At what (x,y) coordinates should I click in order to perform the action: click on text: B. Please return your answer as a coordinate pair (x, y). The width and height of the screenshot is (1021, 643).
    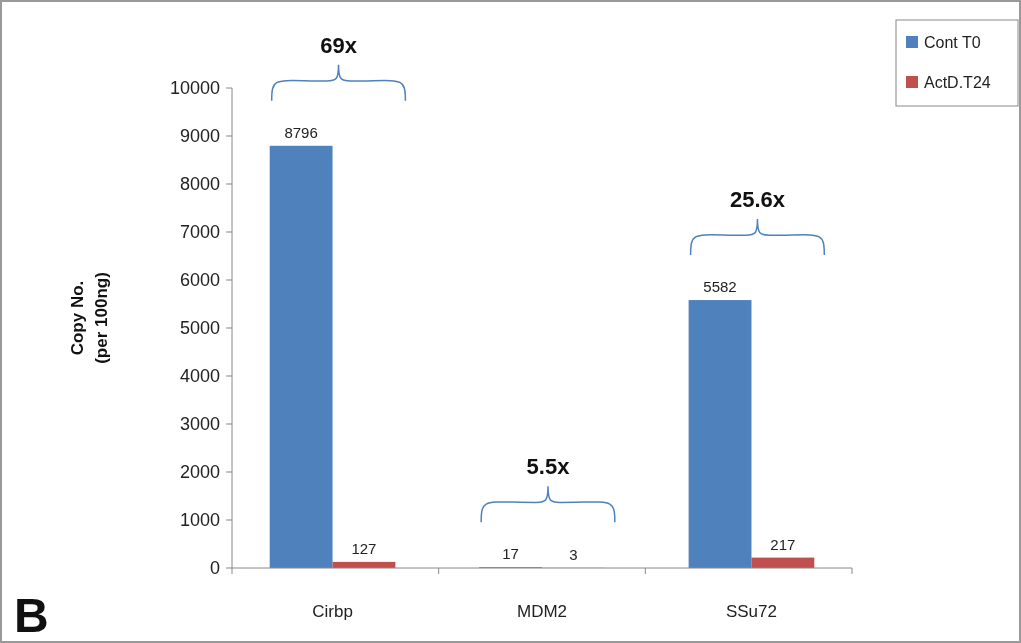
    Looking at the image, I should click on (31, 615).